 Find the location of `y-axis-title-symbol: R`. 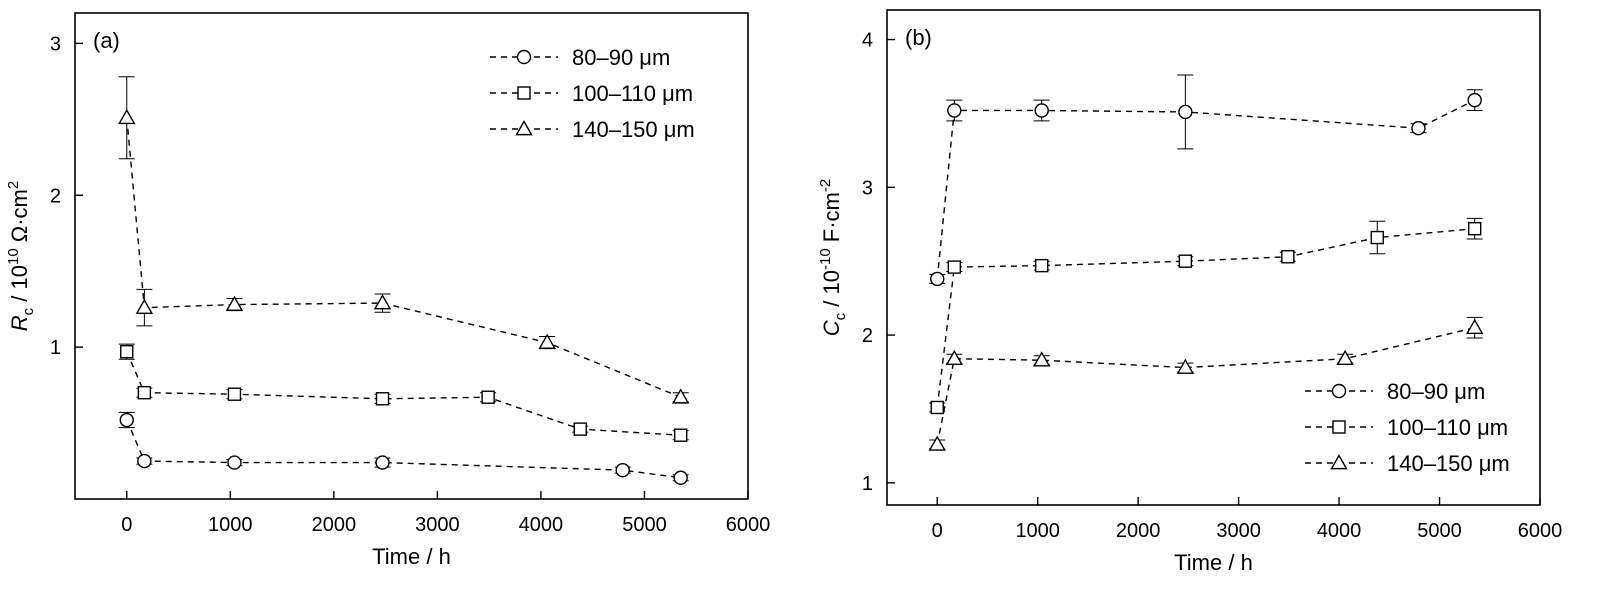

y-axis-title-symbol: R is located at coordinates (19, 323).